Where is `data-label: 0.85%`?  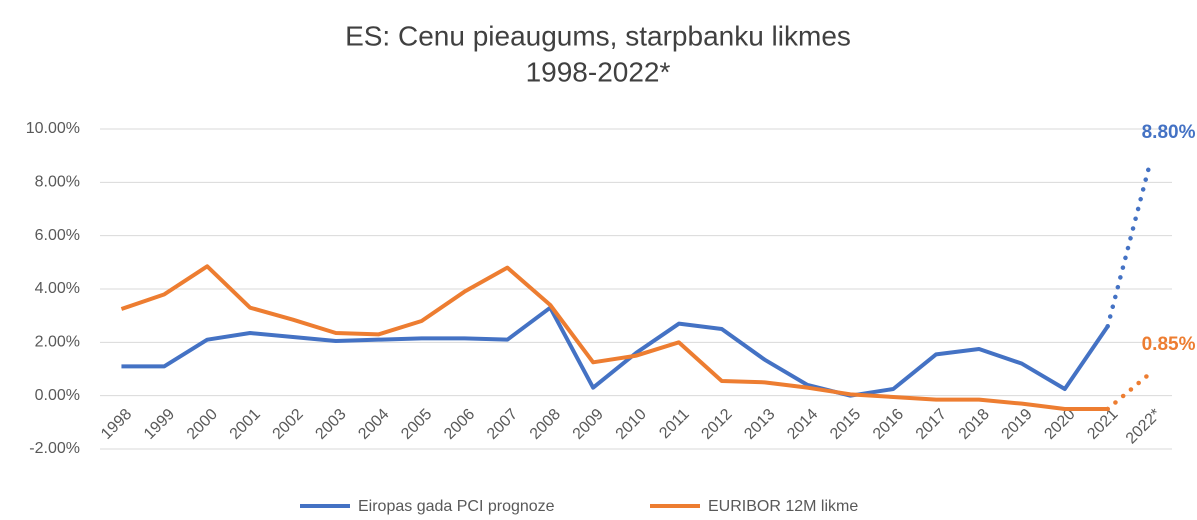
data-label: 0.85% is located at coordinates (1169, 344).